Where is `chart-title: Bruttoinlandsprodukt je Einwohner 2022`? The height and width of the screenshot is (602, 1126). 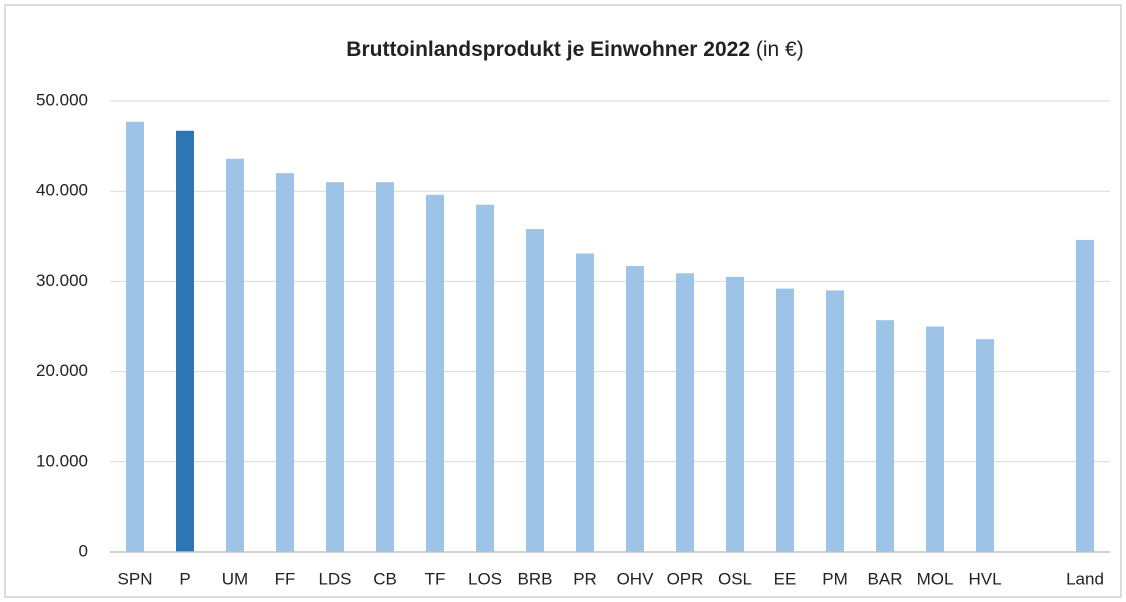 chart-title: Bruttoinlandsprodukt je Einwohner 2022 is located at coordinates (548, 49).